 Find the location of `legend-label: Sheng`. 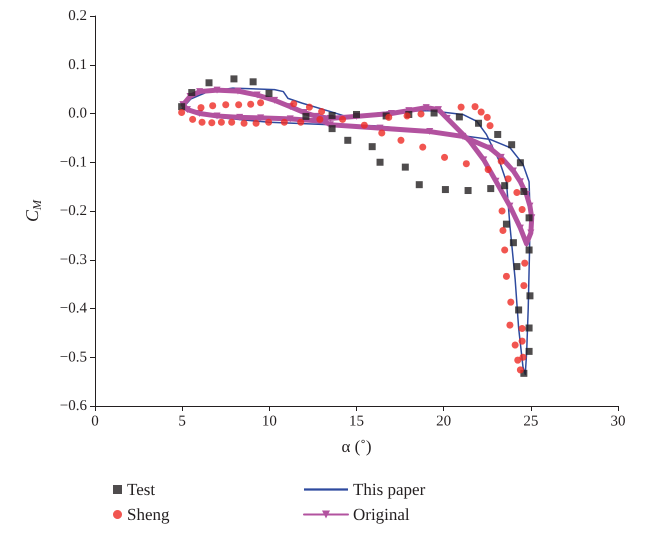

legend-label: Sheng is located at coordinates (148, 514).